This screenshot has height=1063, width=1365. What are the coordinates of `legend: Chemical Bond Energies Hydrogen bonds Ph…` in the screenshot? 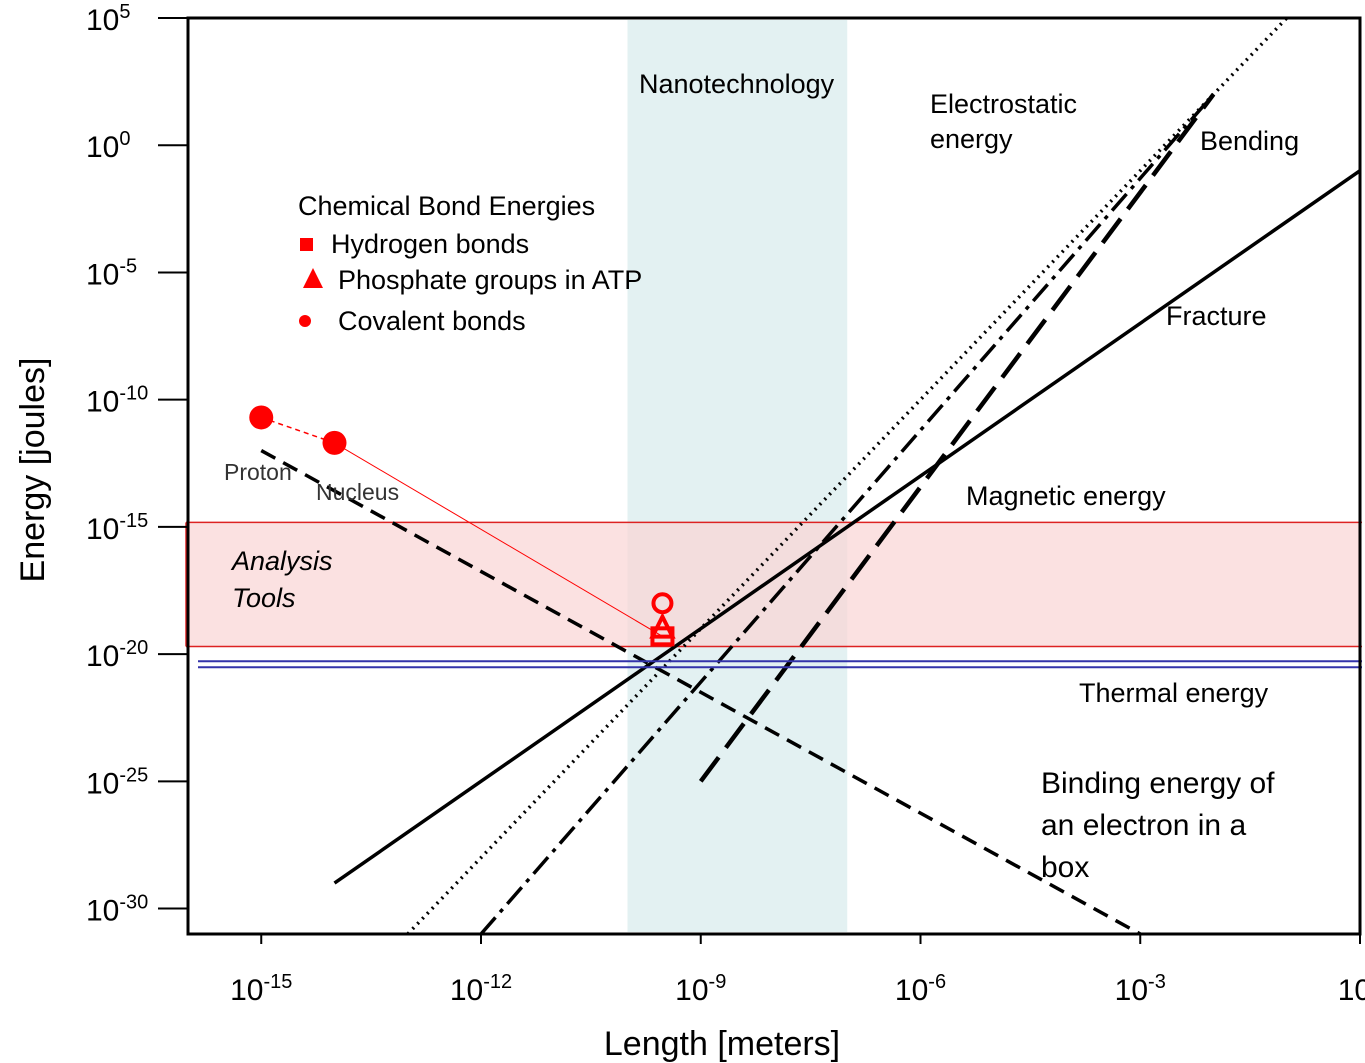 It's located at (470, 263).